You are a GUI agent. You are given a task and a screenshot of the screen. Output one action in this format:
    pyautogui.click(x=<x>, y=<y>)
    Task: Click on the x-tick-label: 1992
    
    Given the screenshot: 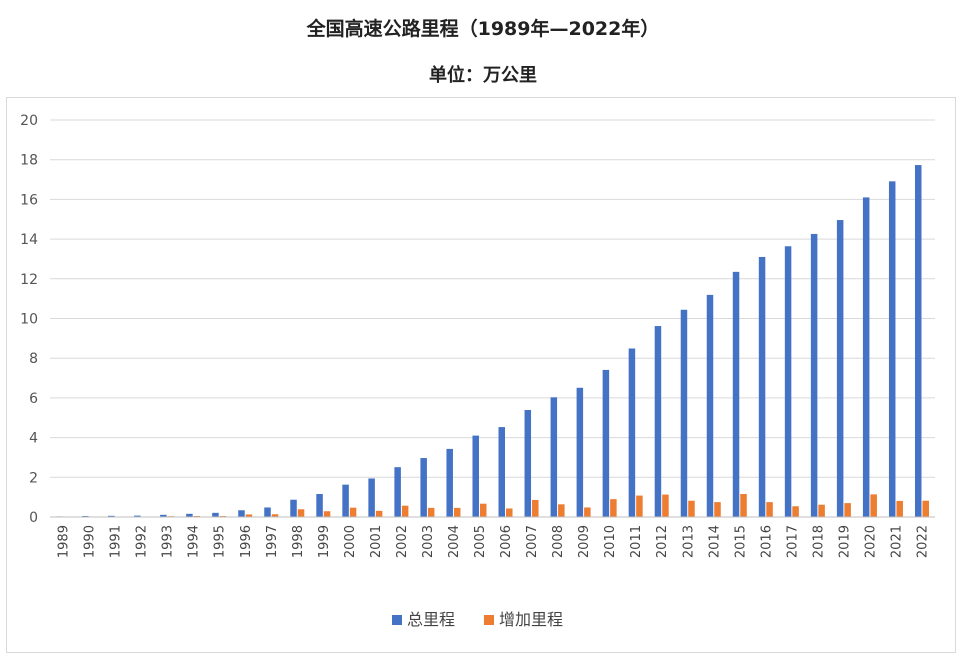 What is the action you would take?
    pyautogui.click(x=142, y=541)
    